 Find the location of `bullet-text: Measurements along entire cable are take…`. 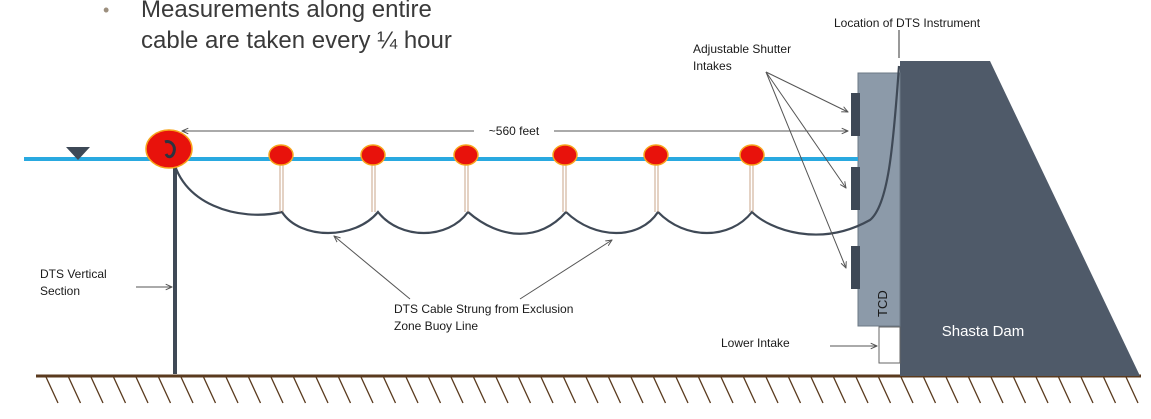

bullet-text: Measurements along entire cable are take… is located at coordinates (296, 28).